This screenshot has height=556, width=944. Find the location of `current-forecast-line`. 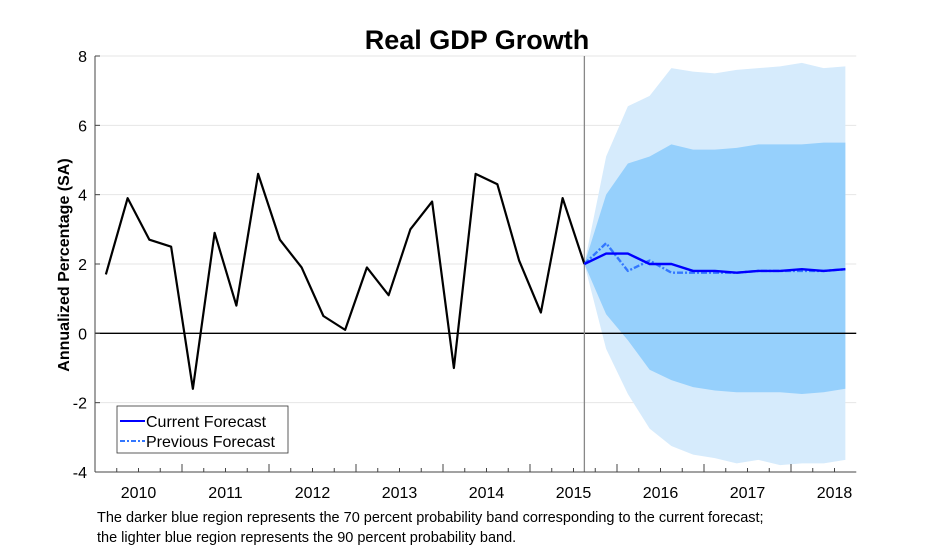

current-forecast-line is located at coordinates (714, 263).